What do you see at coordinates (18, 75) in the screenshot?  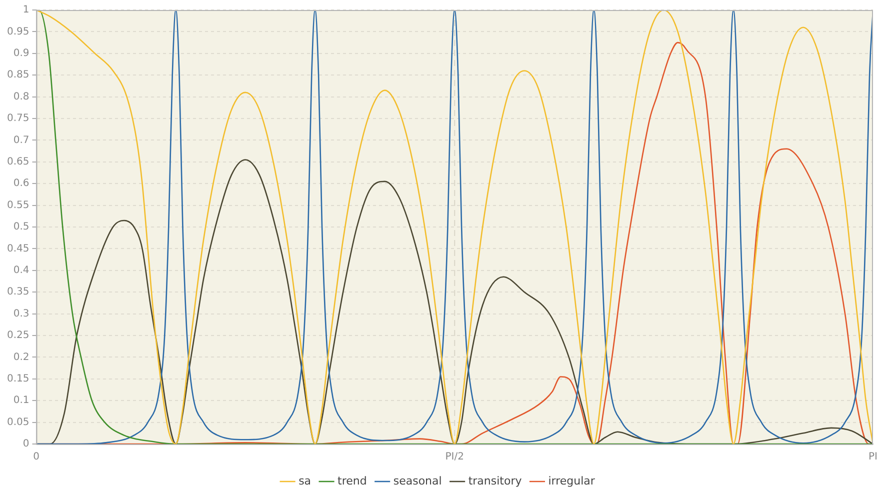 I see `y-tick-label: 0.85` at bounding box center [18, 75].